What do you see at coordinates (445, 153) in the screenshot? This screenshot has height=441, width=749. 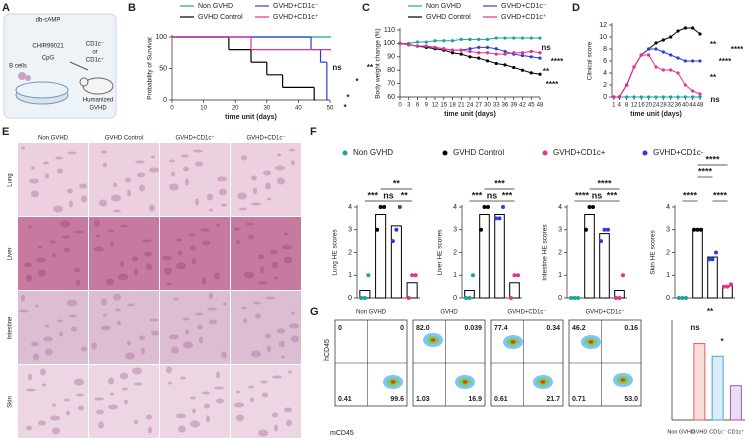 I see `legend-marker` at bounding box center [445, 153].